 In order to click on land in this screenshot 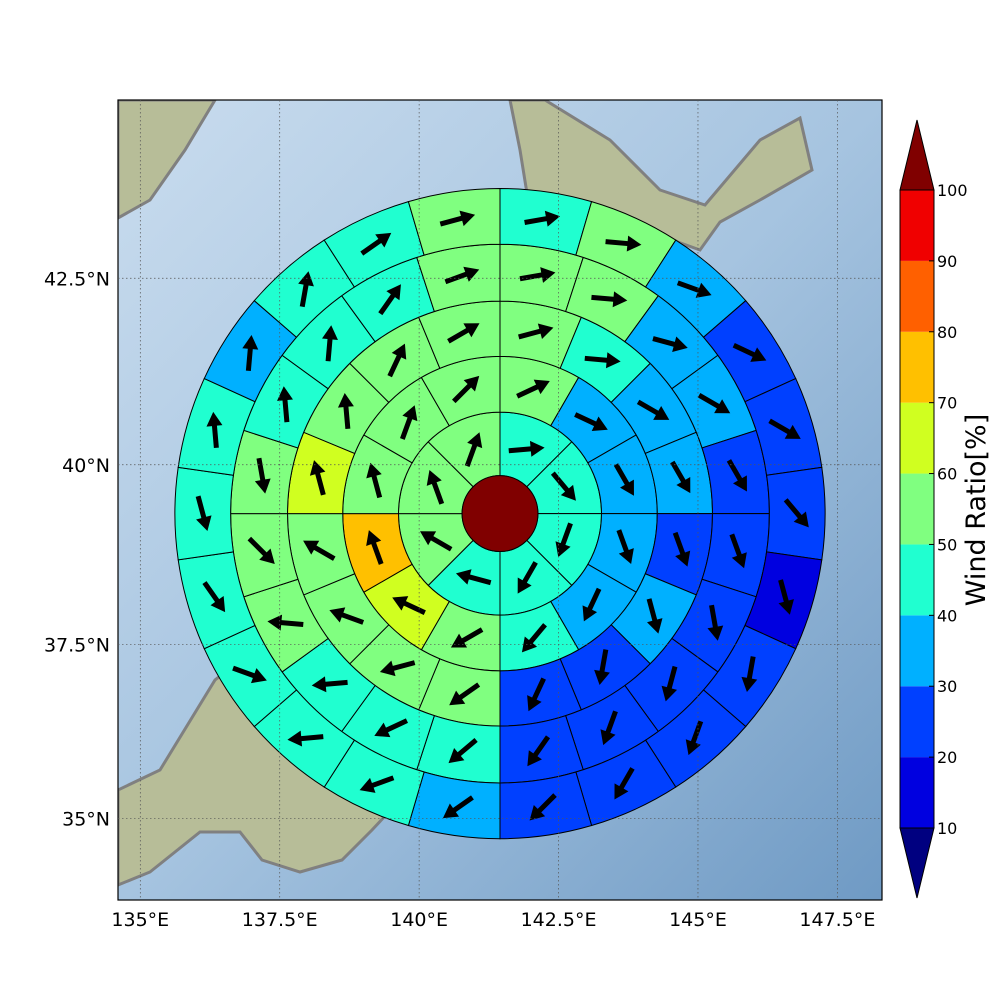, I will do `click(167, 160)`.